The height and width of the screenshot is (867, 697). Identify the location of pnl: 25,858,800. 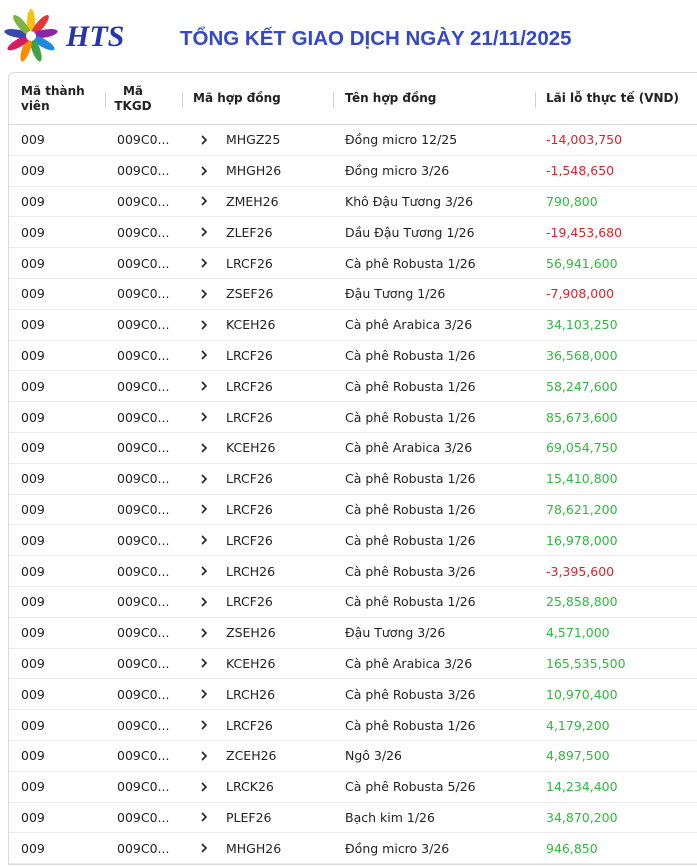
(582, 602).